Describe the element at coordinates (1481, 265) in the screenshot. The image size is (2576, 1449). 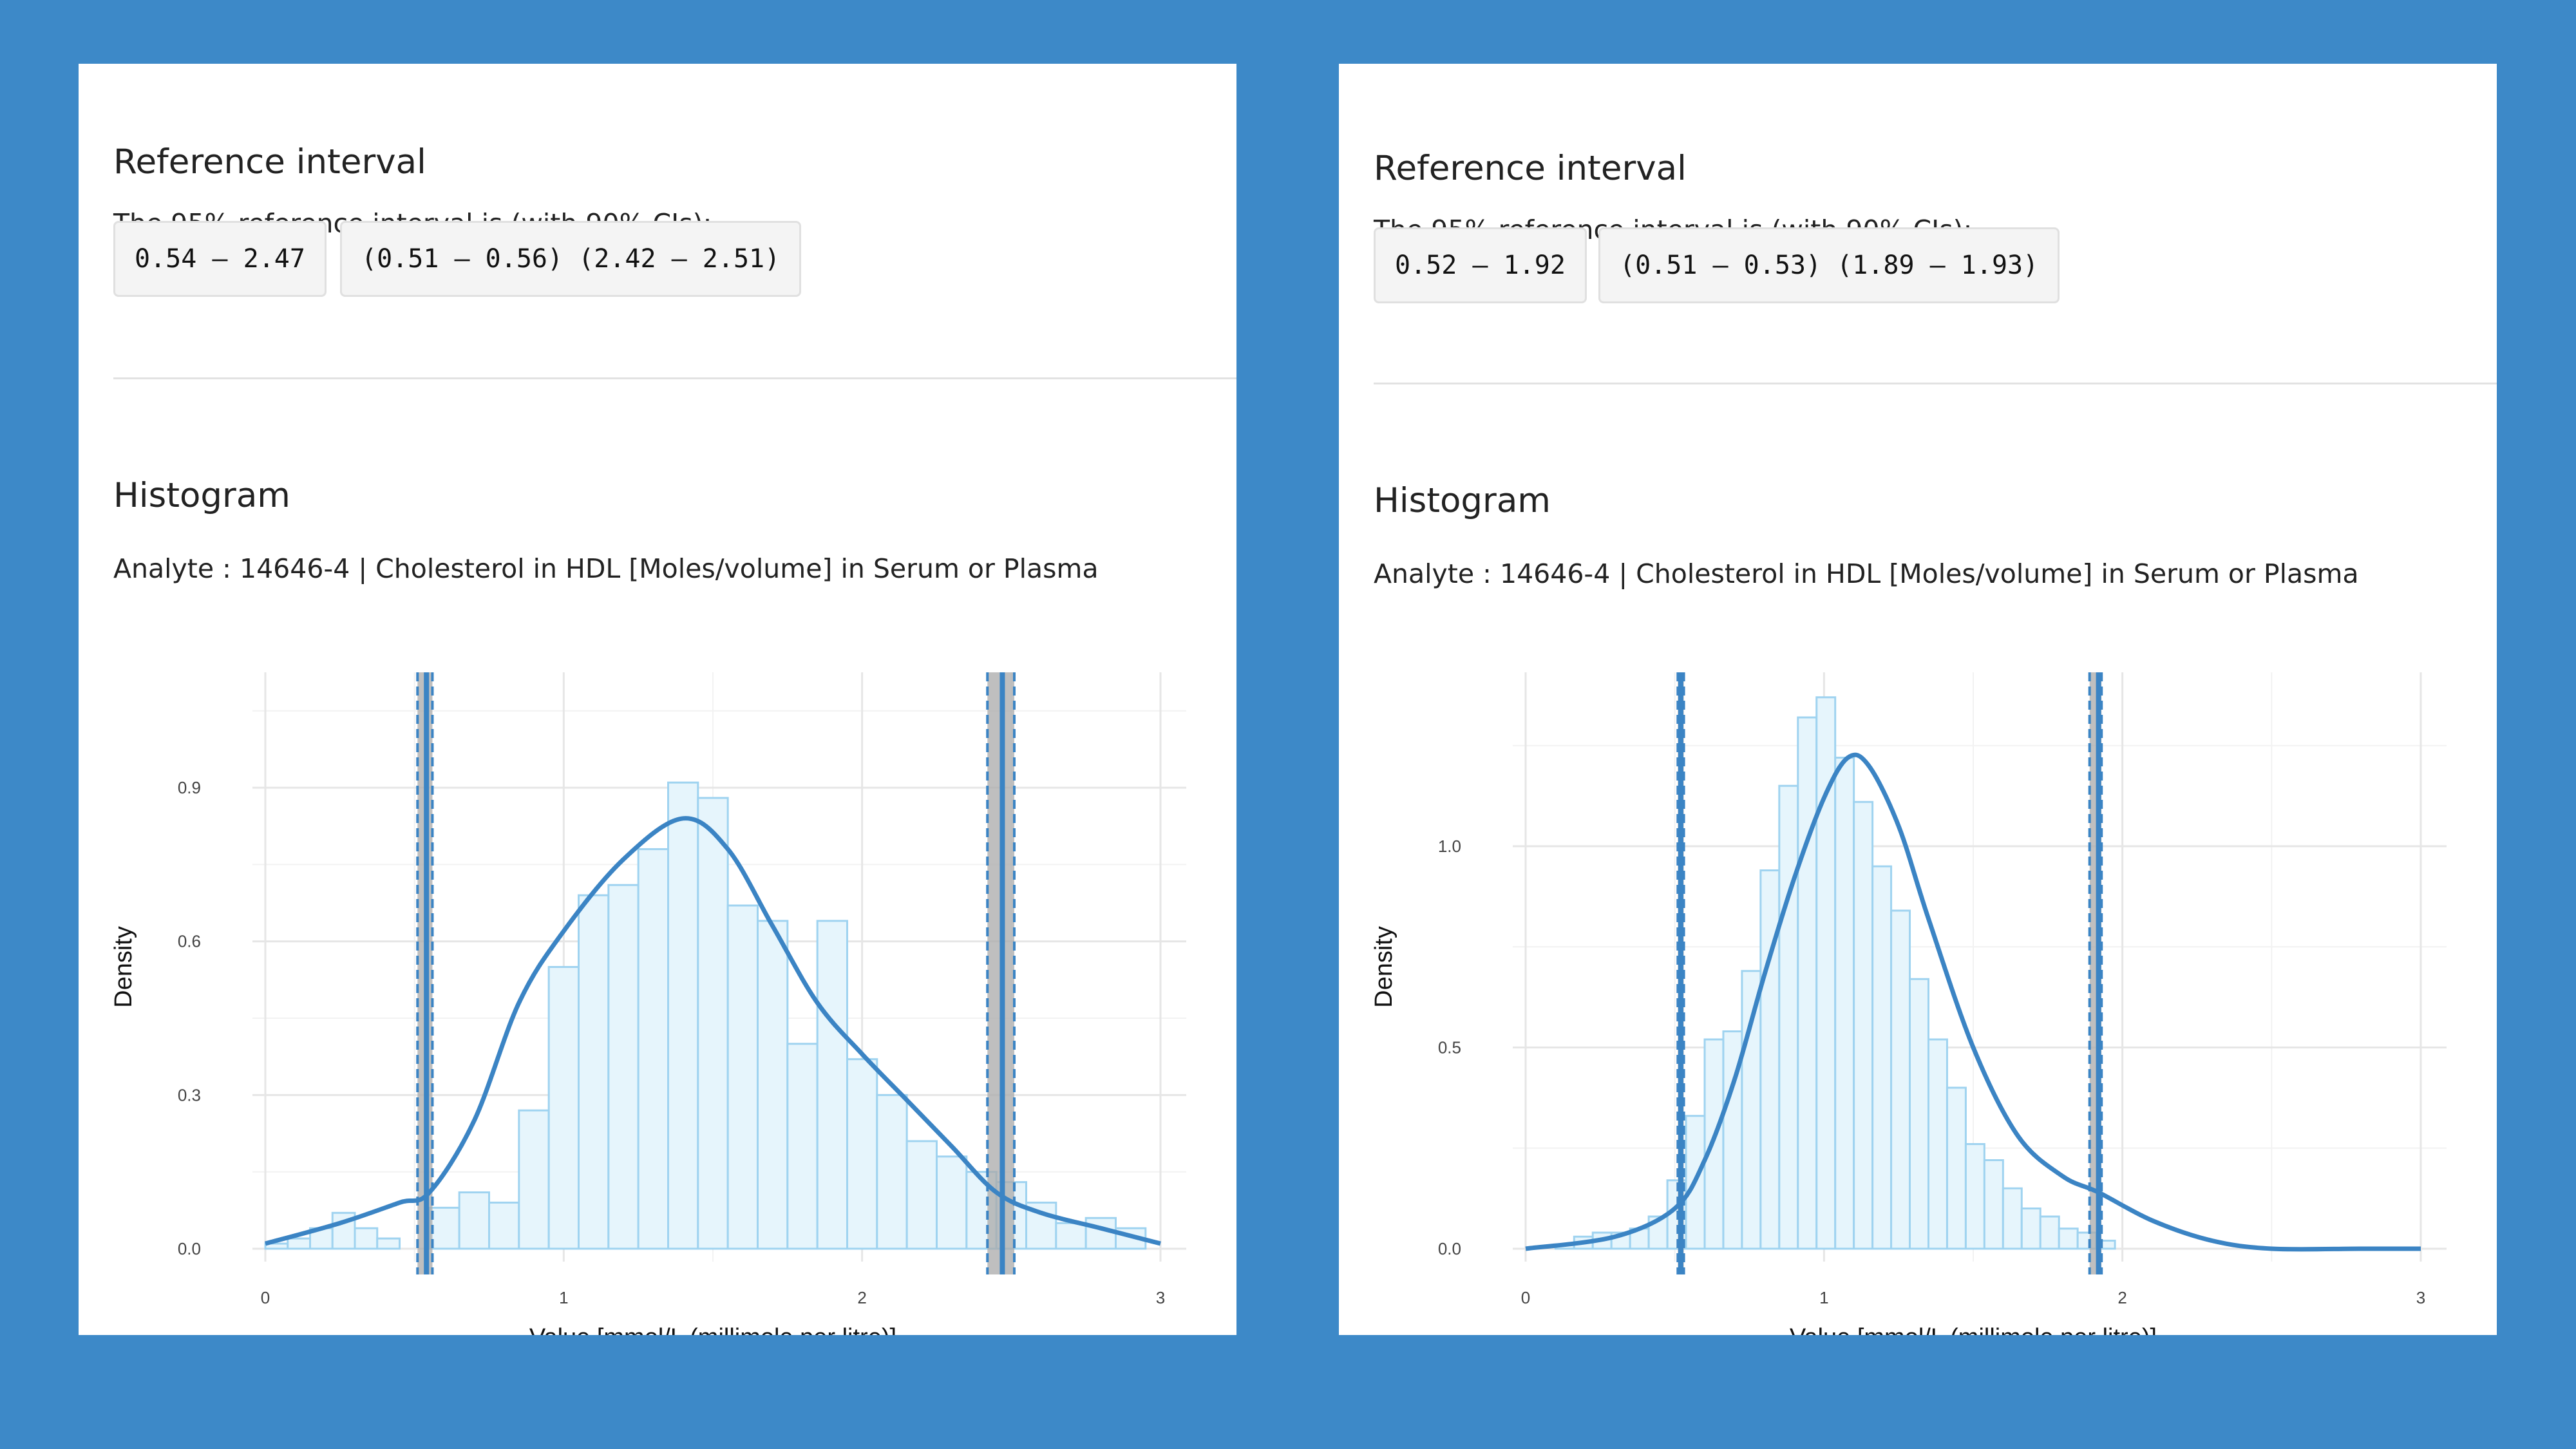
I see `reference-interval-value: 0.52 – 1.92` at that location.